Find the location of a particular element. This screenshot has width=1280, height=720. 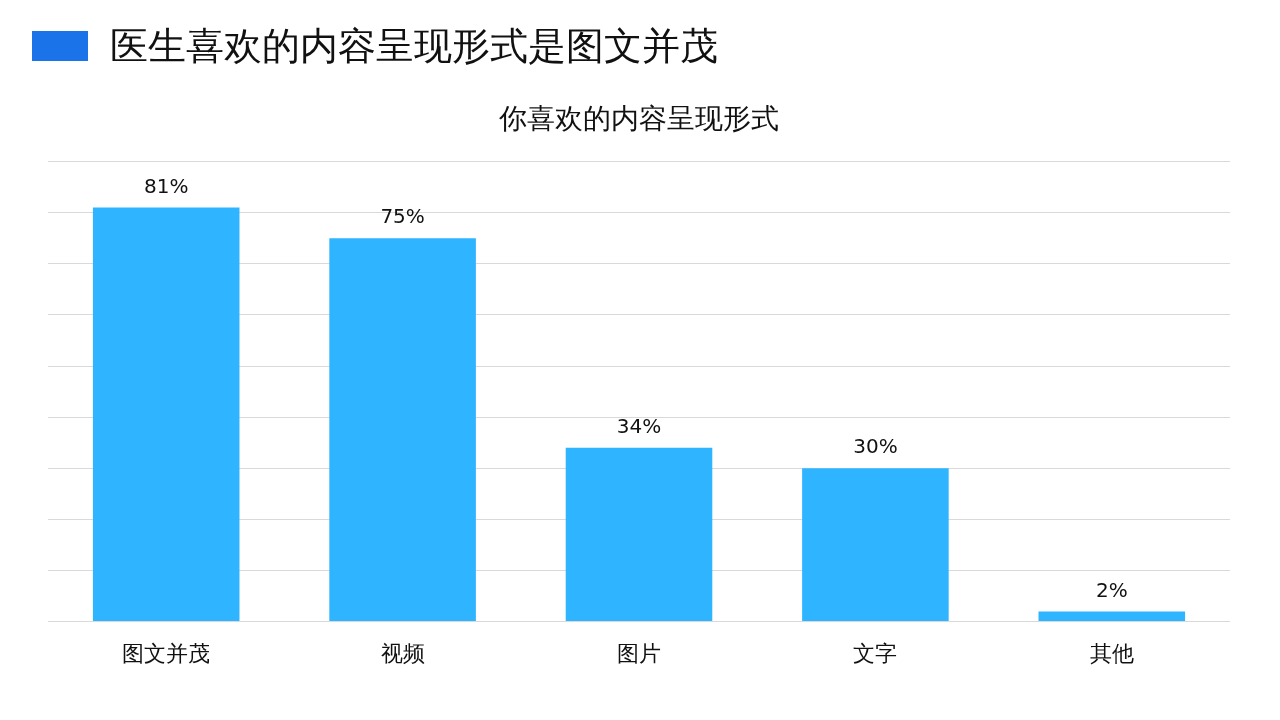

data-label: 2% is located at coordinates (1111, 589).